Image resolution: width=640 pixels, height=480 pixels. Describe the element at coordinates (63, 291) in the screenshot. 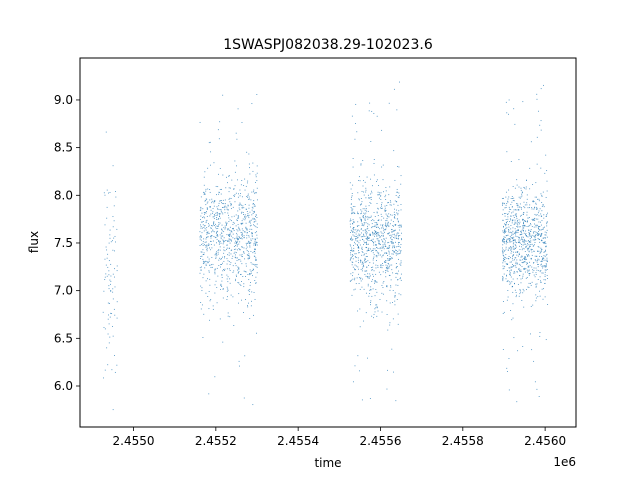

I see `y-tick-label: 7.0` at that location.